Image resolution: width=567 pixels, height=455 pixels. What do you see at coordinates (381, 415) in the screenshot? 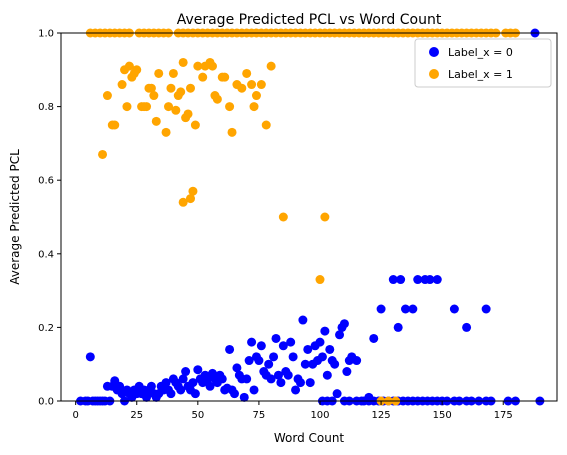
I see `x-tick-label: 125` at bounding box center [381, 415].